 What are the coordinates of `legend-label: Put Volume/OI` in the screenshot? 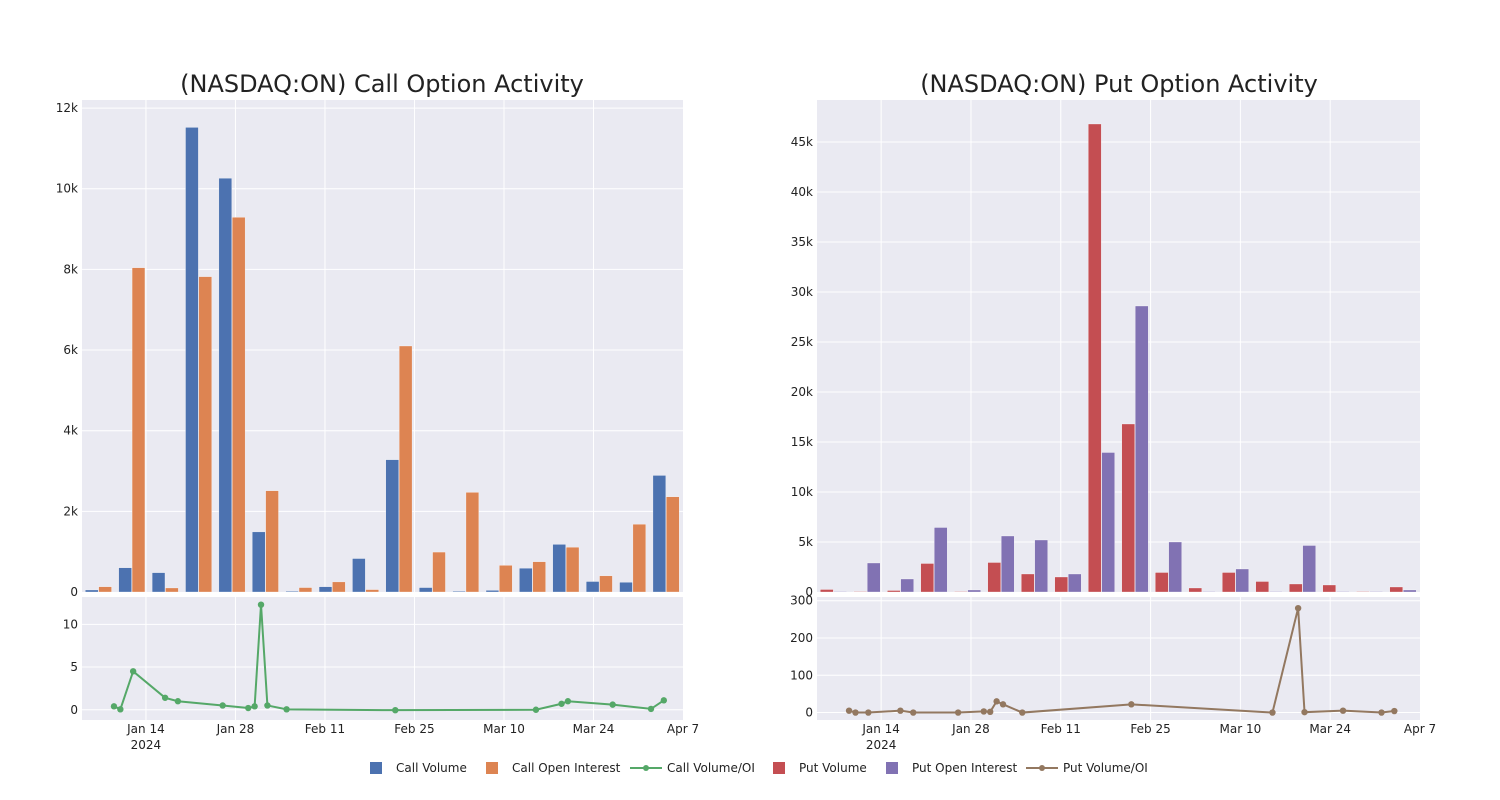 It's located at (1105, 768).